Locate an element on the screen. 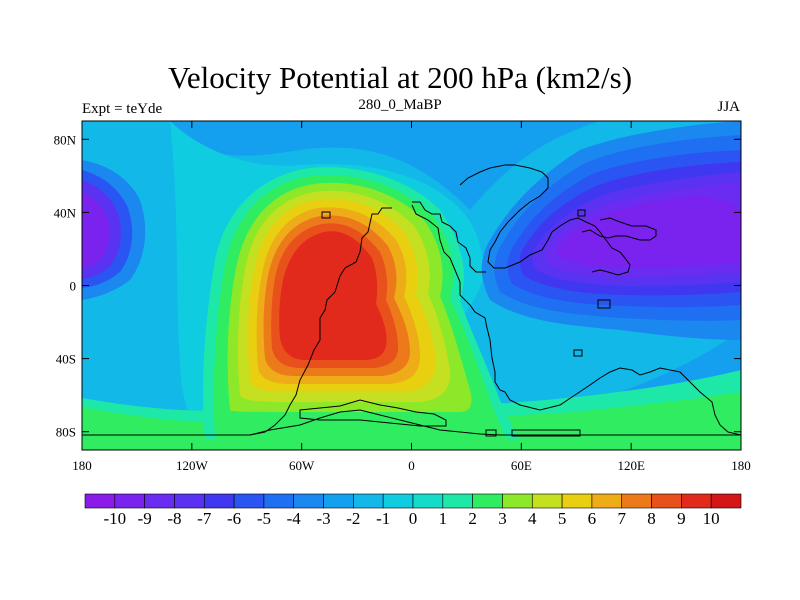 Image resolution: width=800 pixels, height=600 pixels. coastline-antarctica is located at coordinates (411, 422).